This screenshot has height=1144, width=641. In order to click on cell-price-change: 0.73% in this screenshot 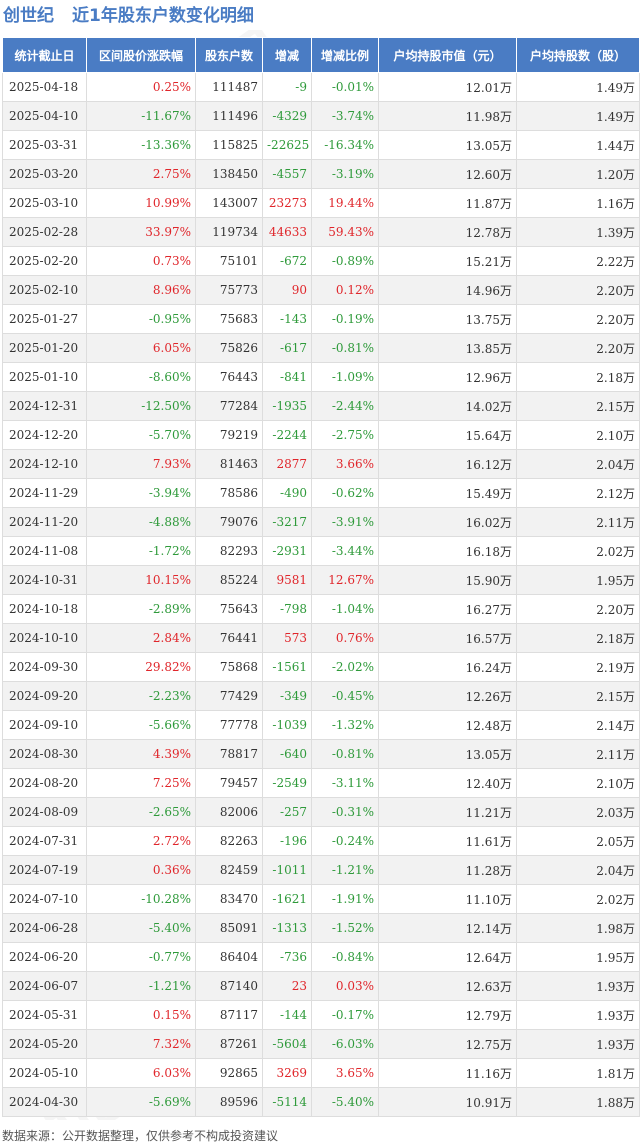, I will do `click(141, 261)`.